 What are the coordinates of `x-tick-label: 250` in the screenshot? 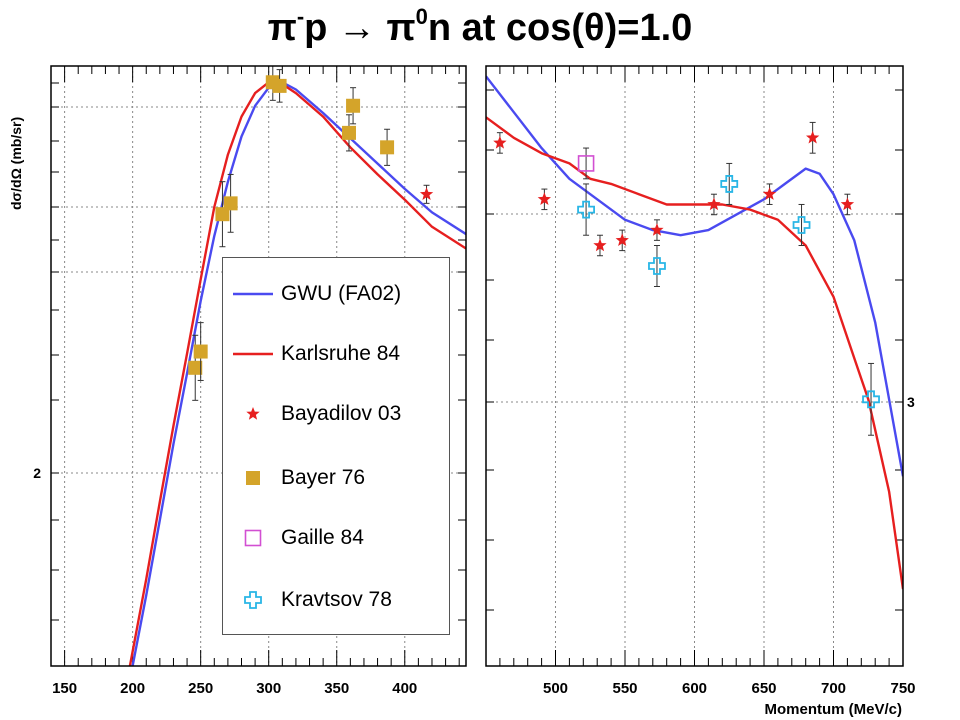 It's located at (200, 688).